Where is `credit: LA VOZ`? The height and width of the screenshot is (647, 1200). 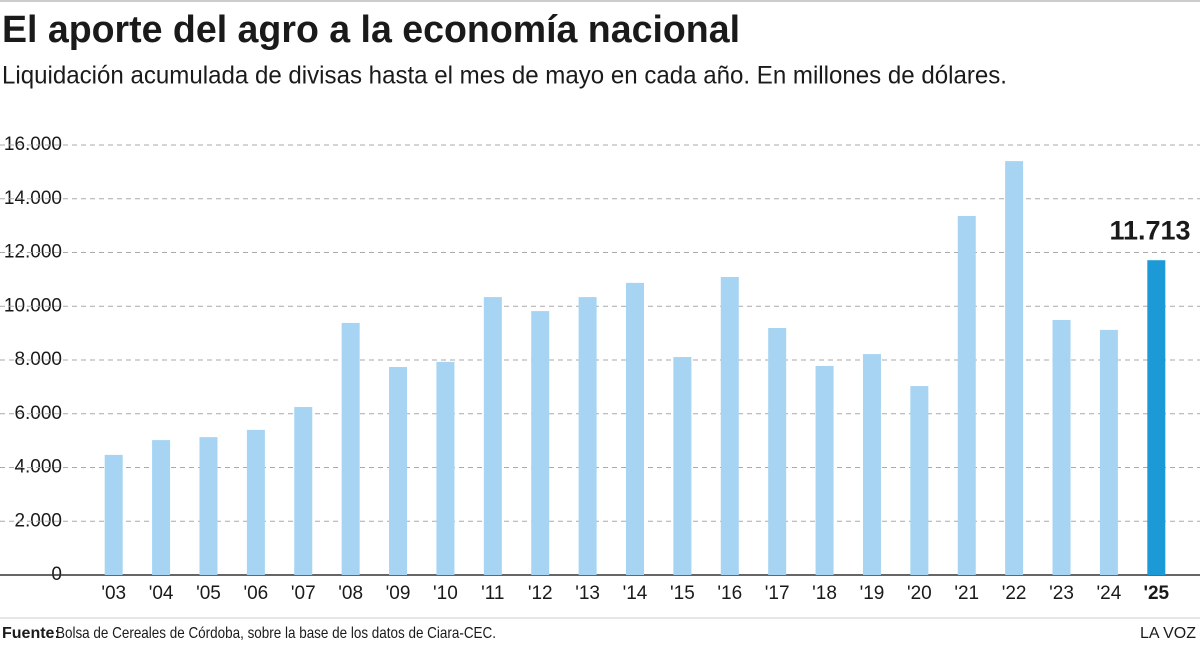
credit: LA VOZ is located at coordinates (1168, 633).